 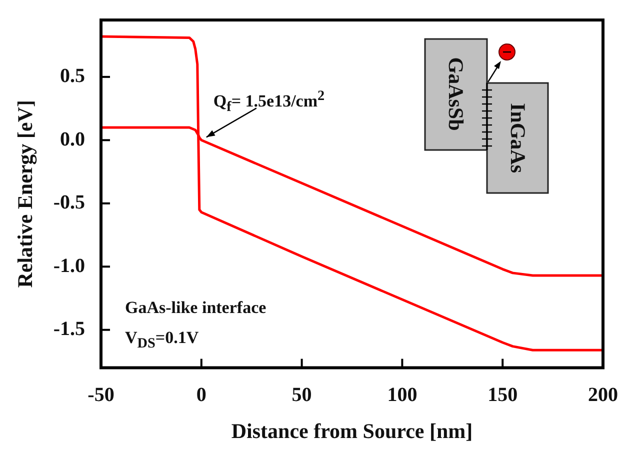 What do you see at coordinates (201, 395) in the screenshot?
I see `x-tick-label: 0` at bounding box center [201, 395].